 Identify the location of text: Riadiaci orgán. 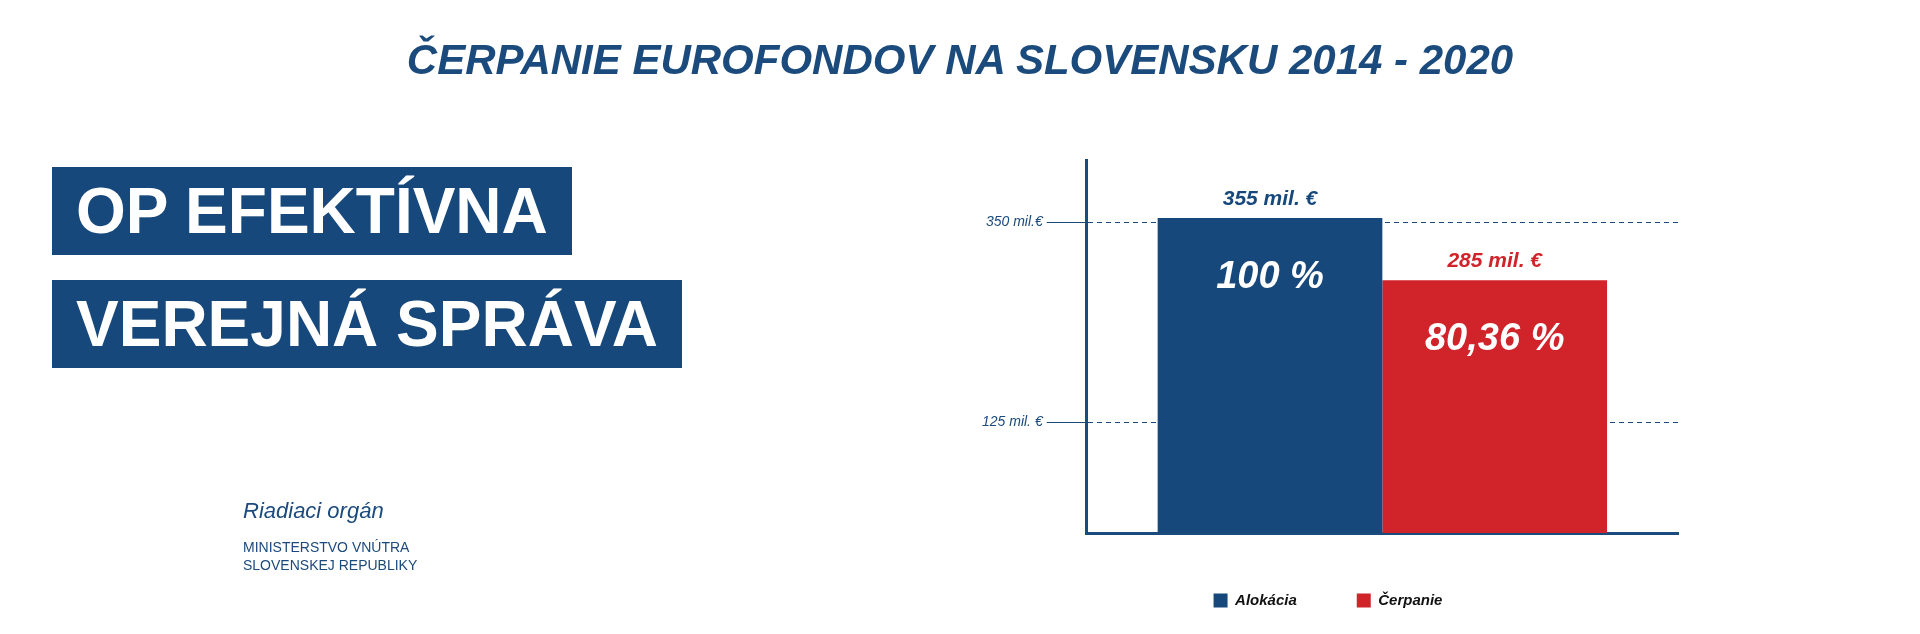
(313, 511).